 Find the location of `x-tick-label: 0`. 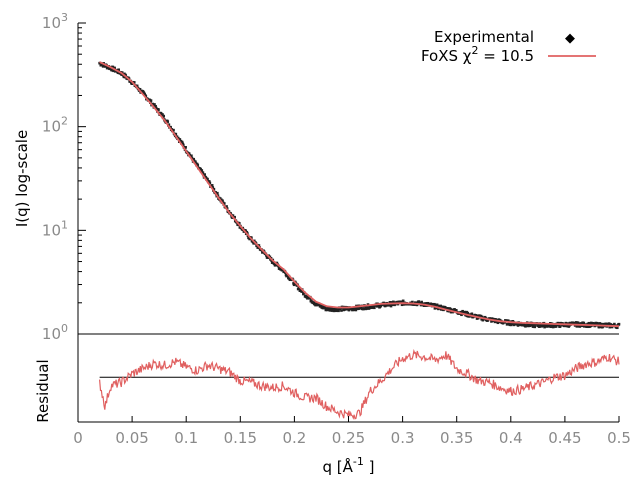

x-tick-label: 0 is located at coordinates (78, 438).